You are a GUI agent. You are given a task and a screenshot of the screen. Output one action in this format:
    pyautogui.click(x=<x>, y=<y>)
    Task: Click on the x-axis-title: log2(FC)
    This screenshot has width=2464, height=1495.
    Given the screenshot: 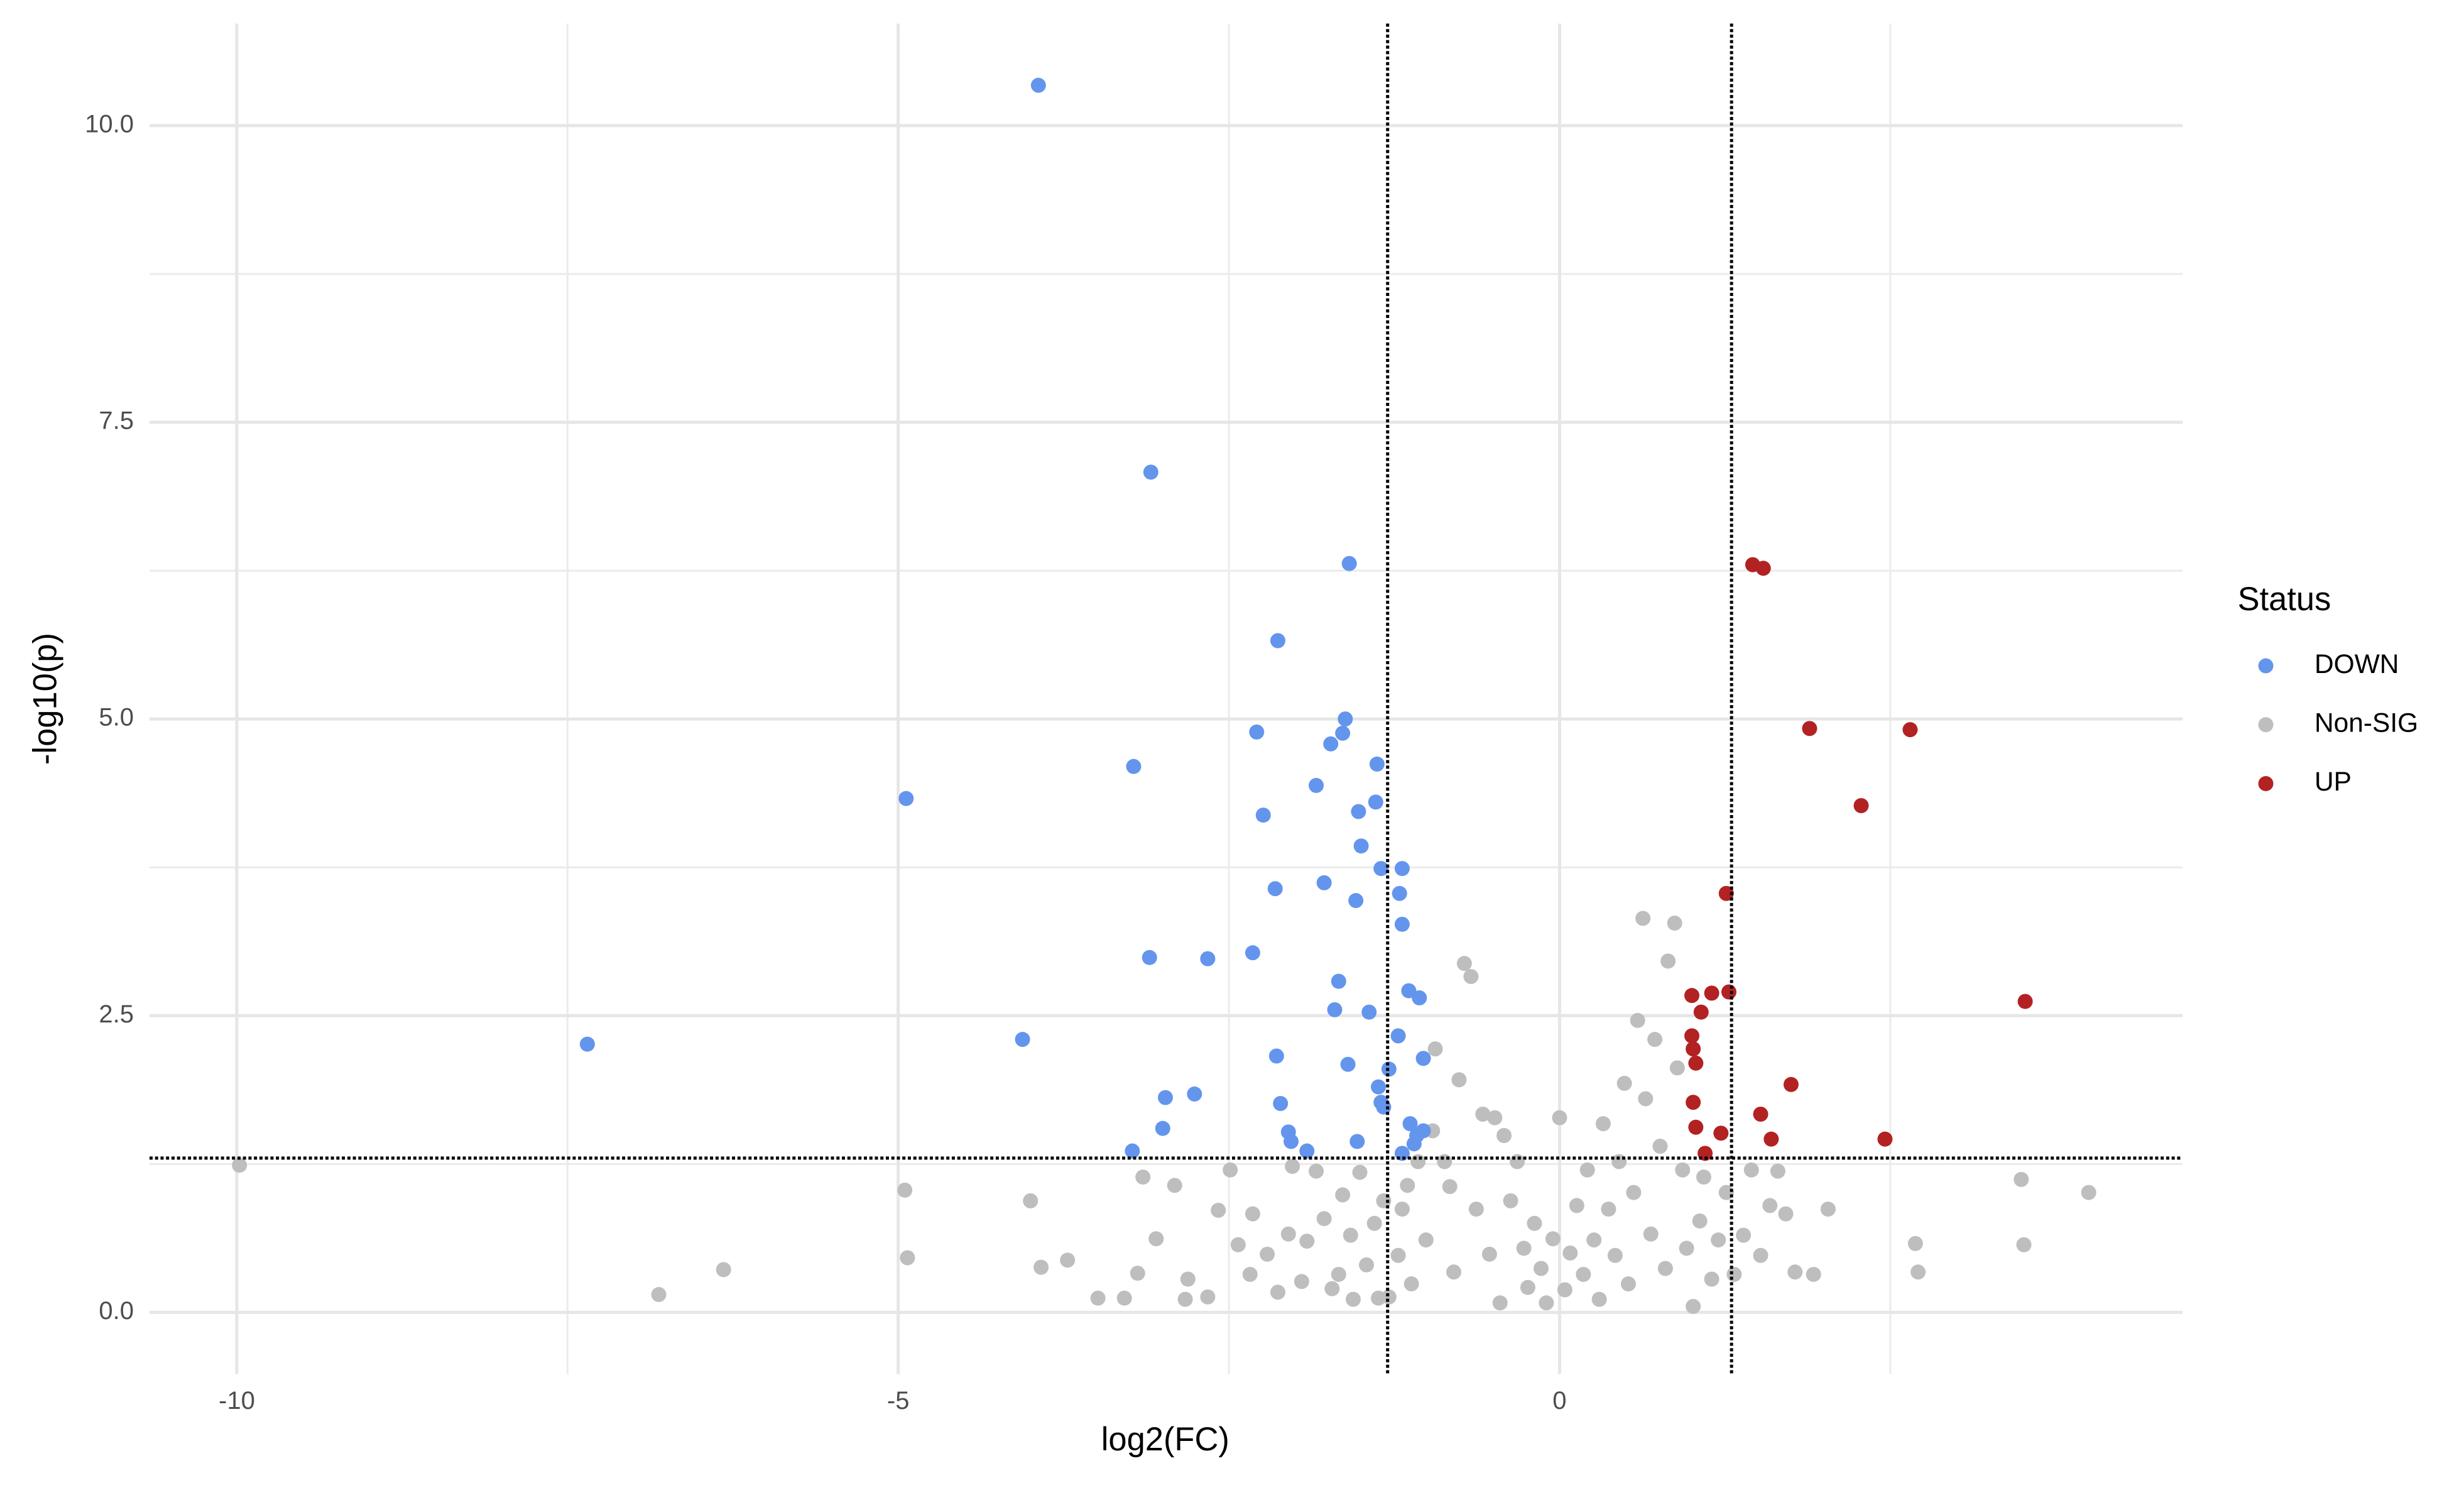 What is the action you would take?
    pyautogui.click(x=1165, y=1439)
    